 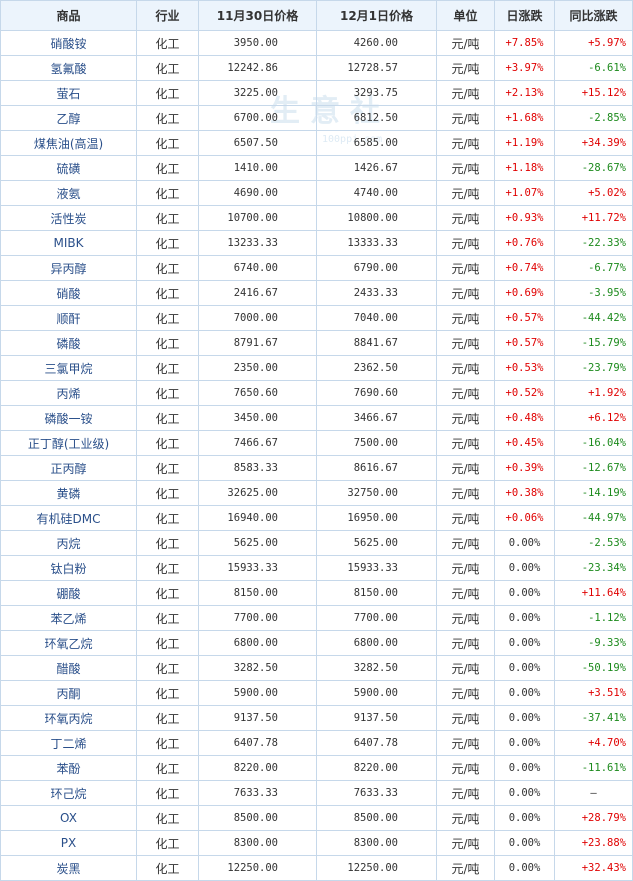 I want to click on commodity-link: 萤石, so click(x=68, y=93).